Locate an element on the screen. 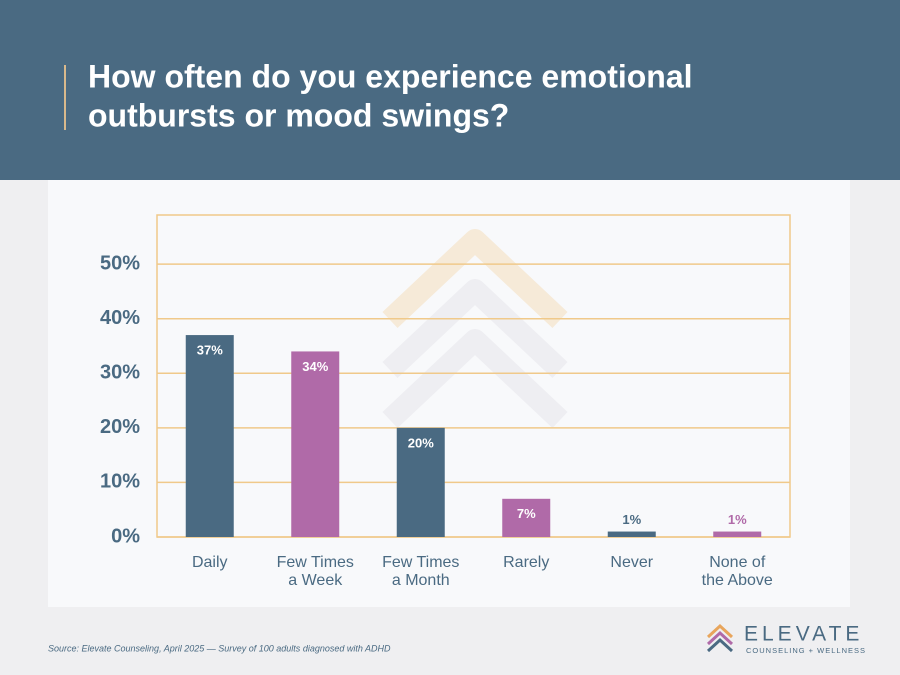 This screenshot has height=675, width=900. brand-sub: COUNSELING + WELLNESS is located at coordinates (806, 650).